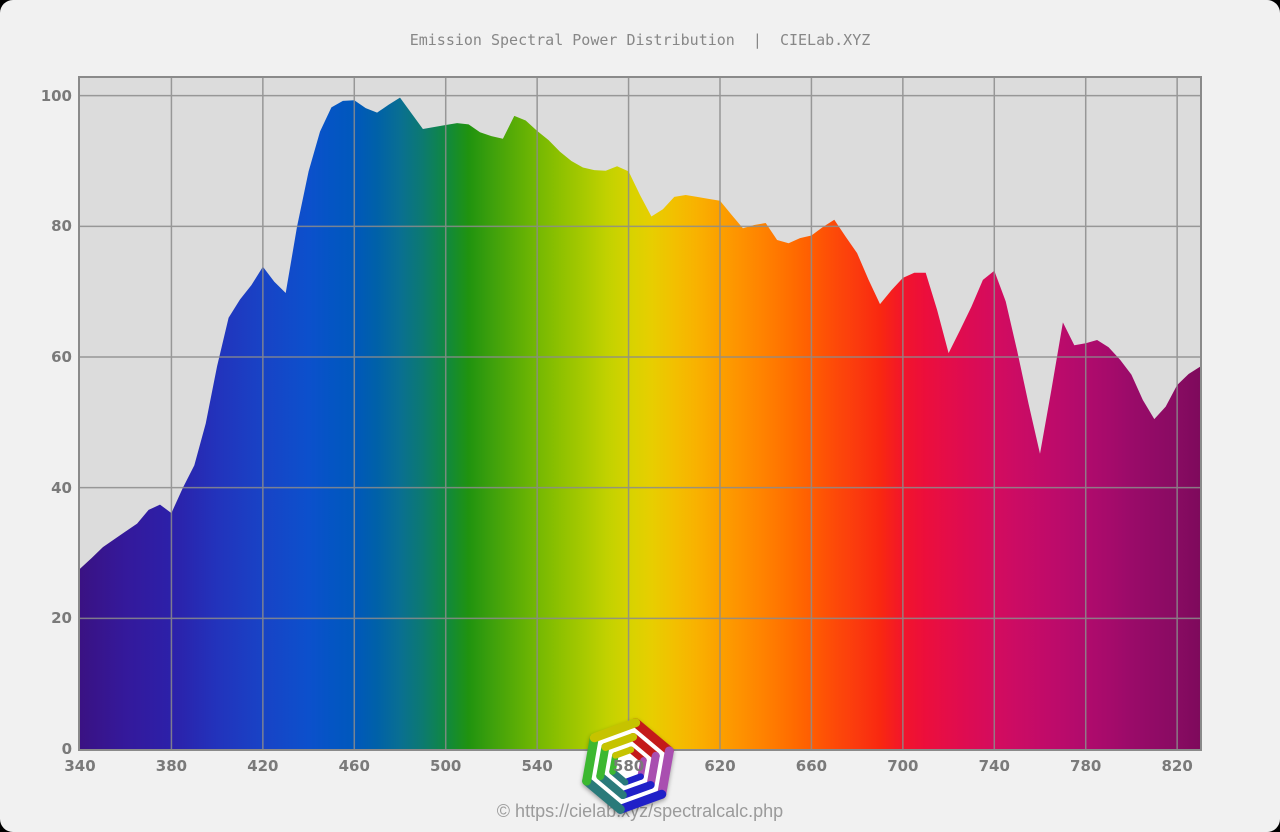 The width and height of the screenshot is (1280, 832). I want to click on x-tick-label-620: 620, so click(720, 766).